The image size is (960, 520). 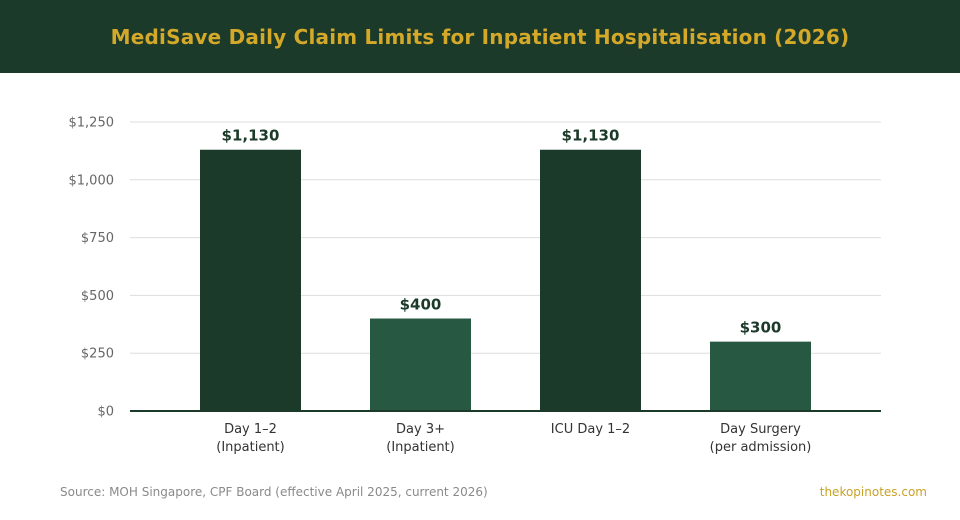 What do you see at coordinates (761, 328) in the screenshot?
I see `data-label: $300` at bounding box center [761, 328].